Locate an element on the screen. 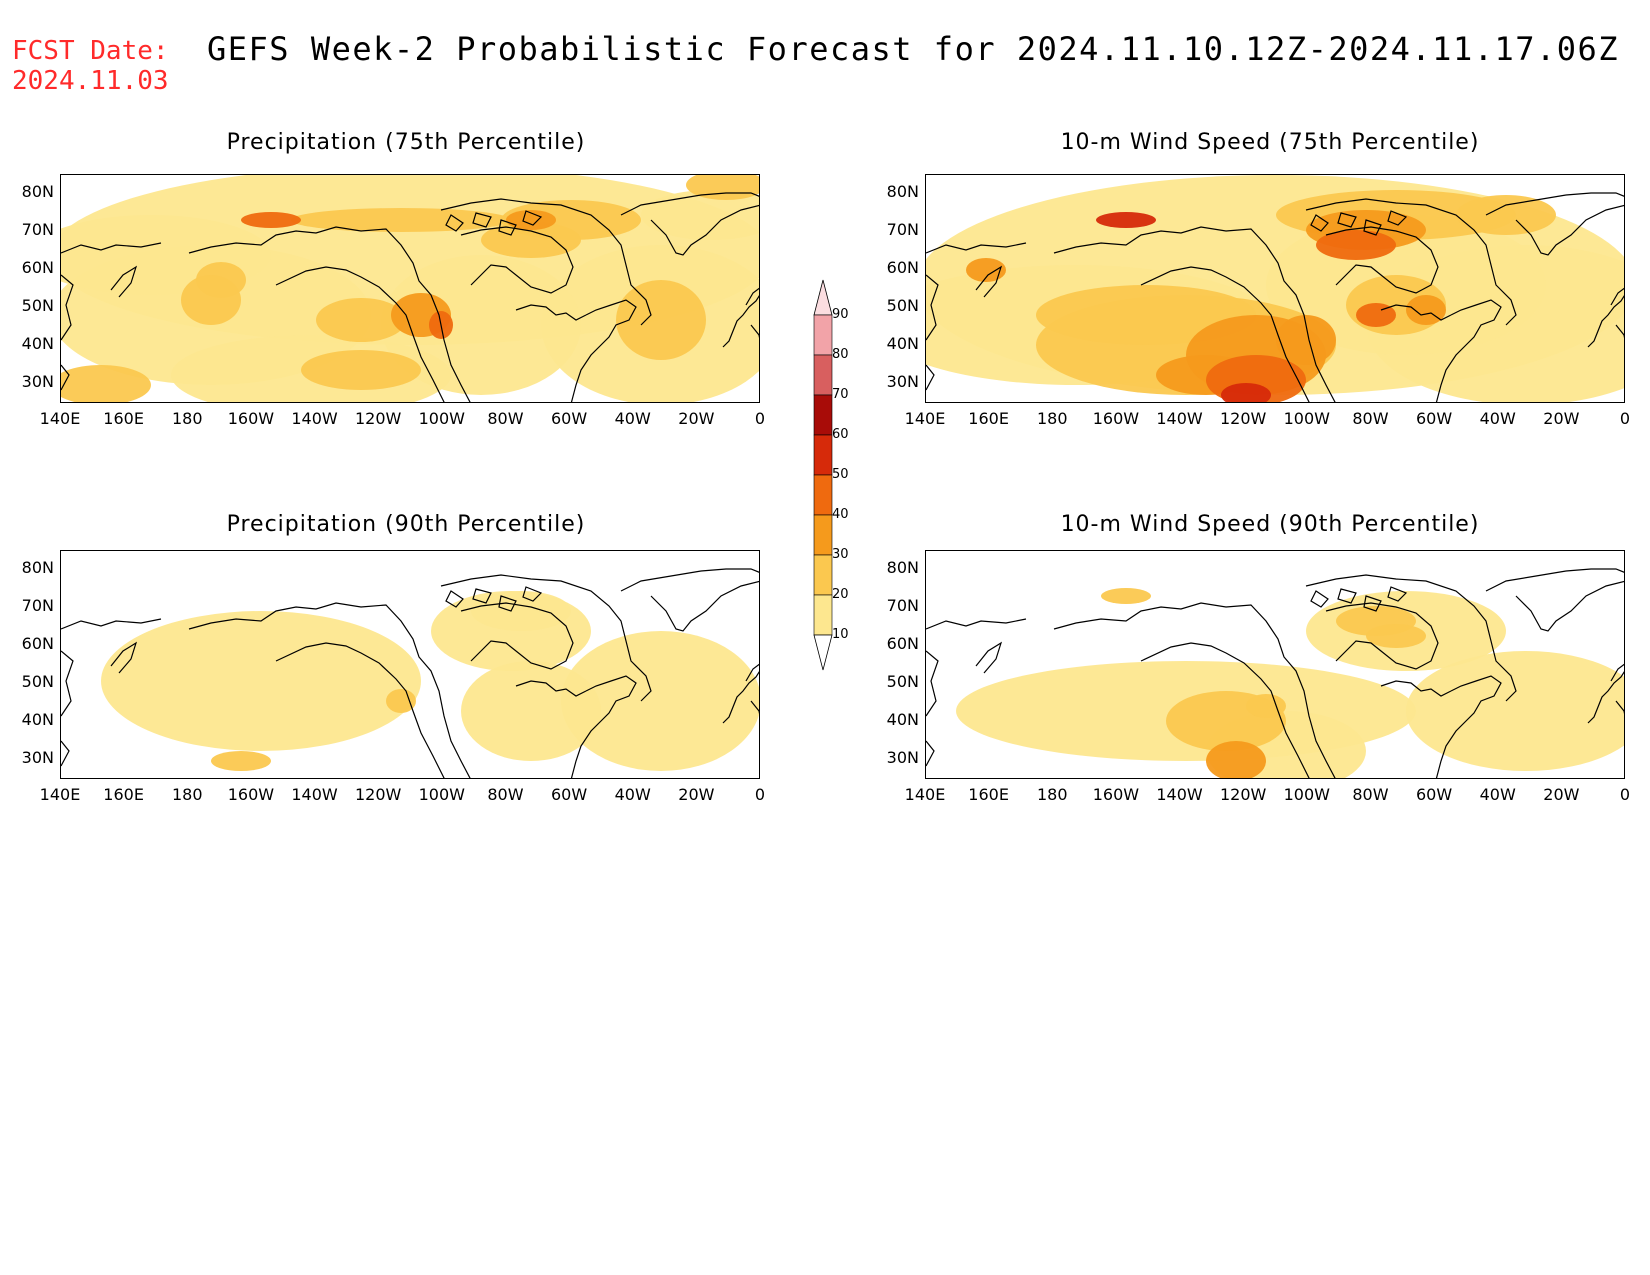  longitude-label: 160E is located at coordinates (123, 418).